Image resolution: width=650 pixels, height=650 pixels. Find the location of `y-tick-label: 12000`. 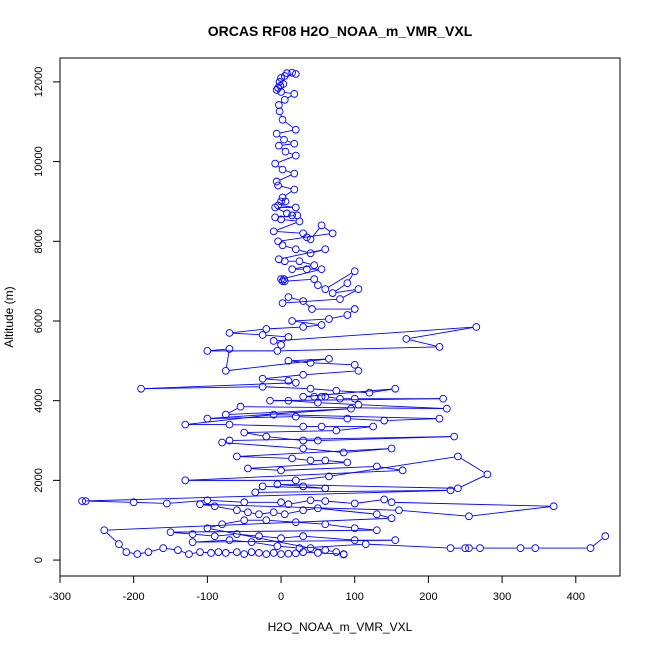

y-tick-label: 12000 is located at coordinates (39, 82).